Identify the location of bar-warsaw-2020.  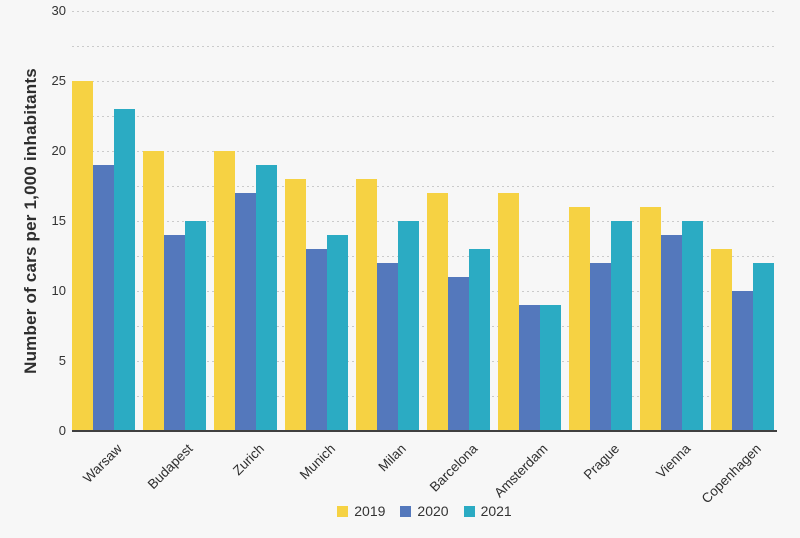
(103, 298).